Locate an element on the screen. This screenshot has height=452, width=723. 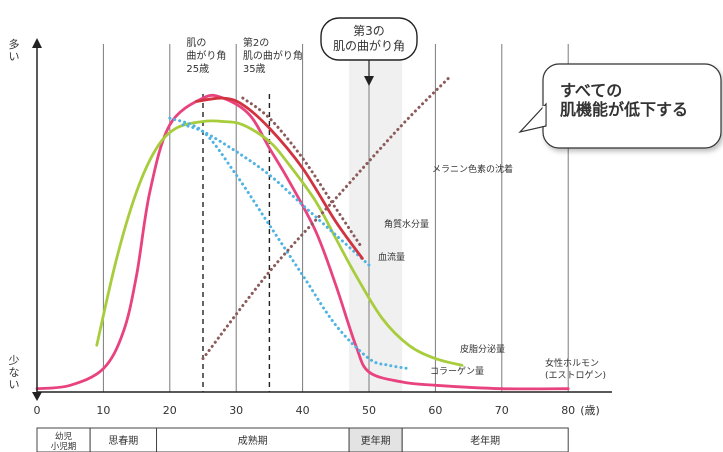
life-stage-label: 老年期 is located at coordinates (485, 440).